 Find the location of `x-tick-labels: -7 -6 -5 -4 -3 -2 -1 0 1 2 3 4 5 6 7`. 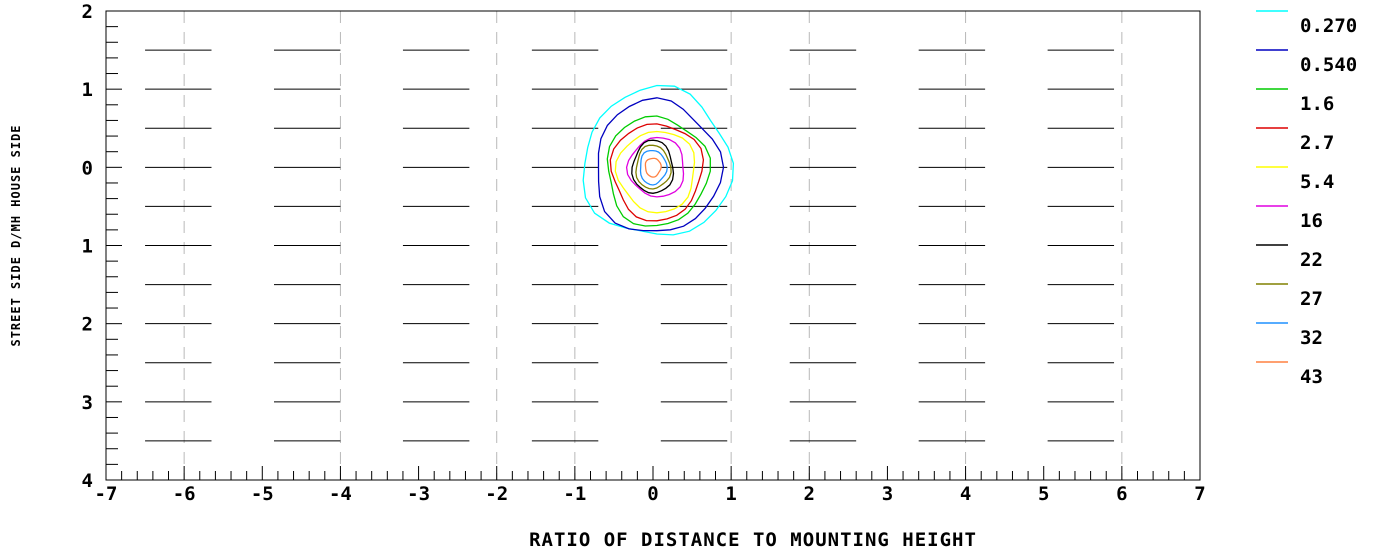

x-tick-labels: -7 -6 -5 -4 -3 -2 -1 0 1 2 3 4 5 6 7 is located at coordinates (650, 494).